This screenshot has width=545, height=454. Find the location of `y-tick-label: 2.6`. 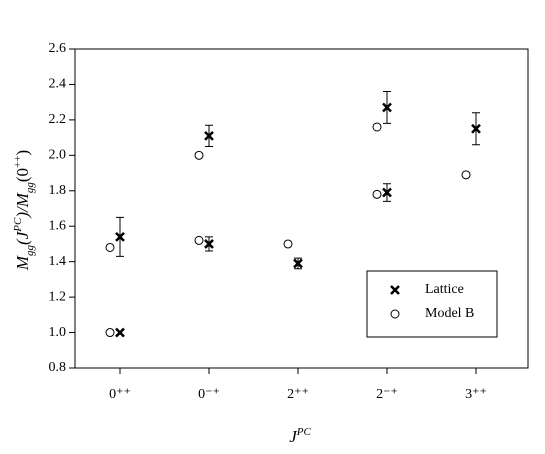

y-tick-label: 2.6 is located at coordinates (58, 48).